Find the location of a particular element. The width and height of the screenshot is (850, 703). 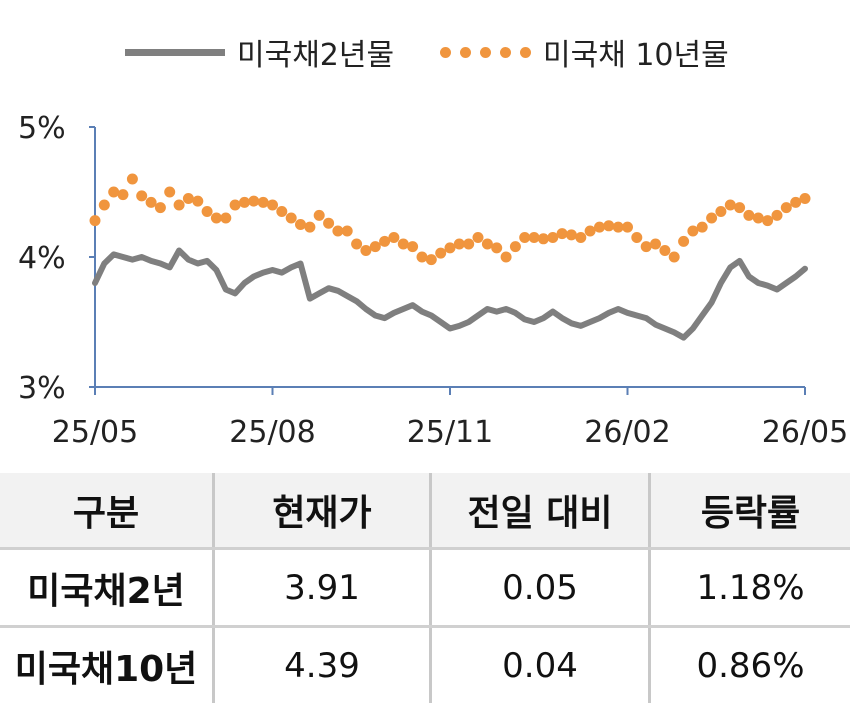

x-tick-label: 25/05 is located at coordinates (95, 432).